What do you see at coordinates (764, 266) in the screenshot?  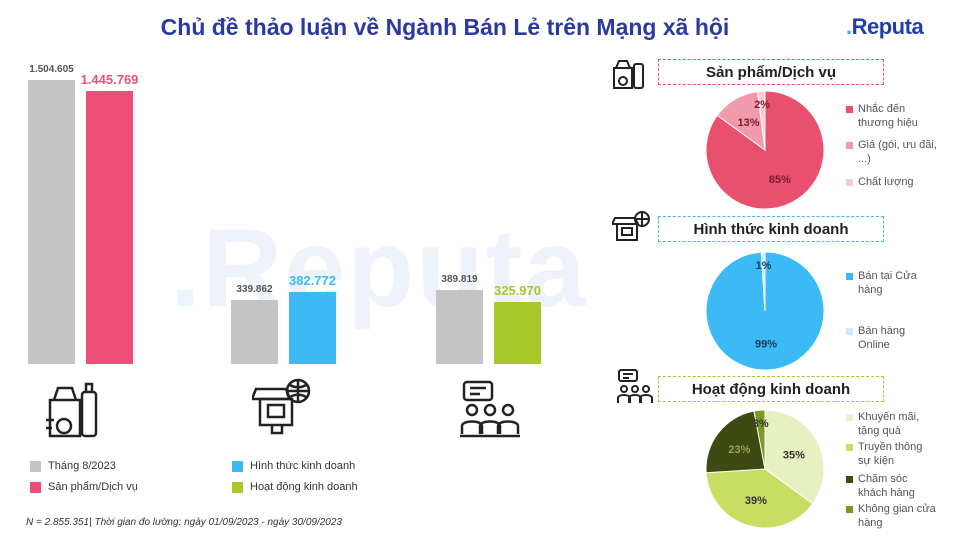 I see `pie-slice-label: 1%` at bounding box center [764, 266].